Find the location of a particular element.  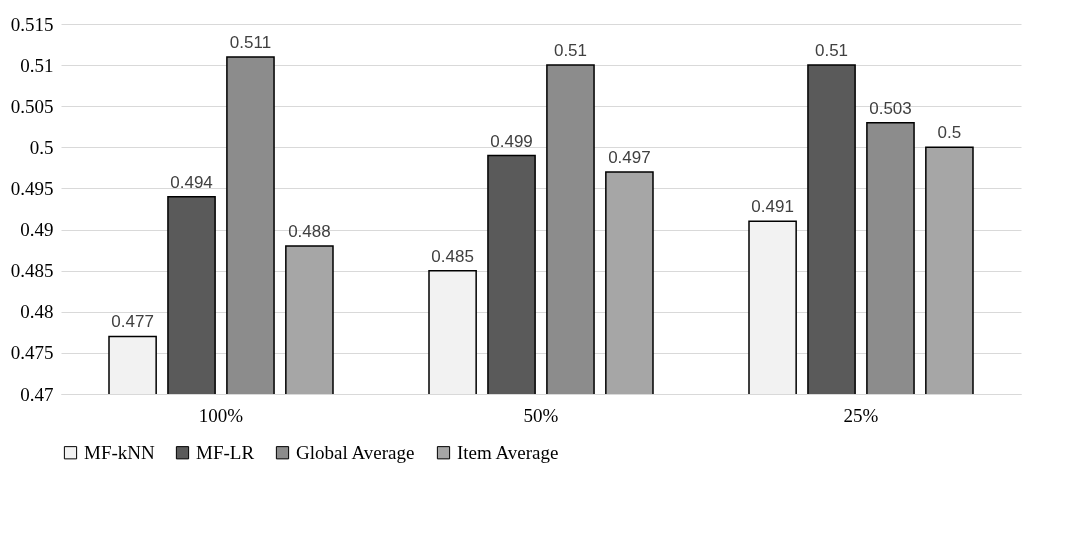

y-tick-label: 0.5 is located at coordinates (41, 147).